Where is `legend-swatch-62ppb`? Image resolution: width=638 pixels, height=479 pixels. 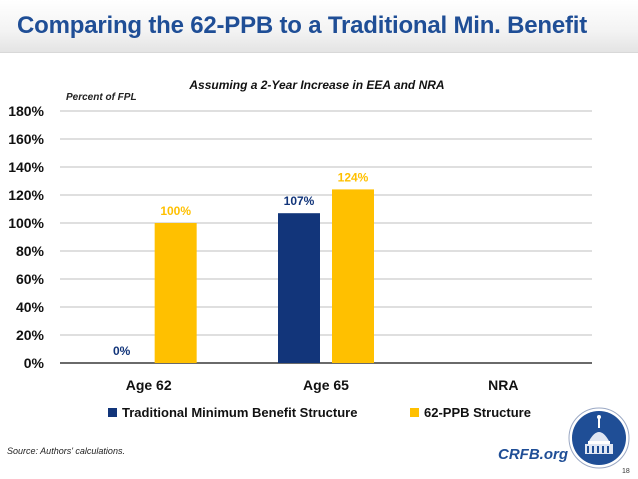 legend-swatch-62ppb is located at coordinates (414, 412).